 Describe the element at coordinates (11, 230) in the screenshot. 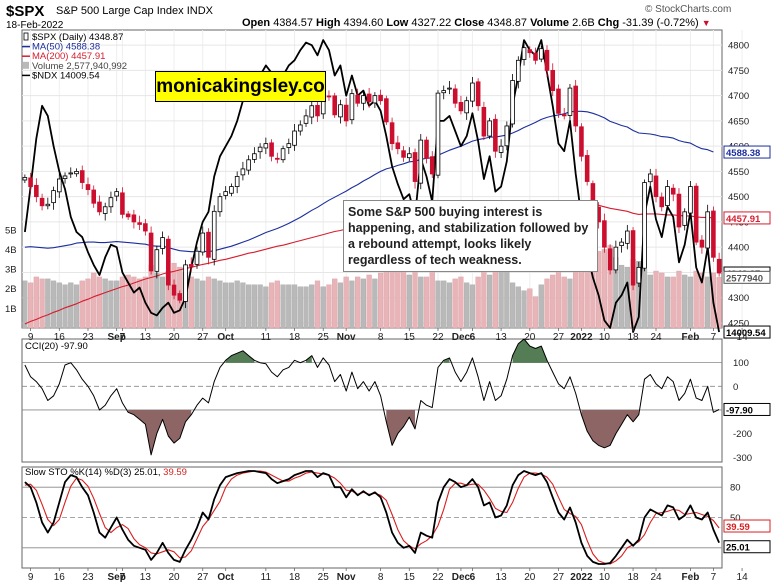

I see `volume-tick-label: 5B` at that location.